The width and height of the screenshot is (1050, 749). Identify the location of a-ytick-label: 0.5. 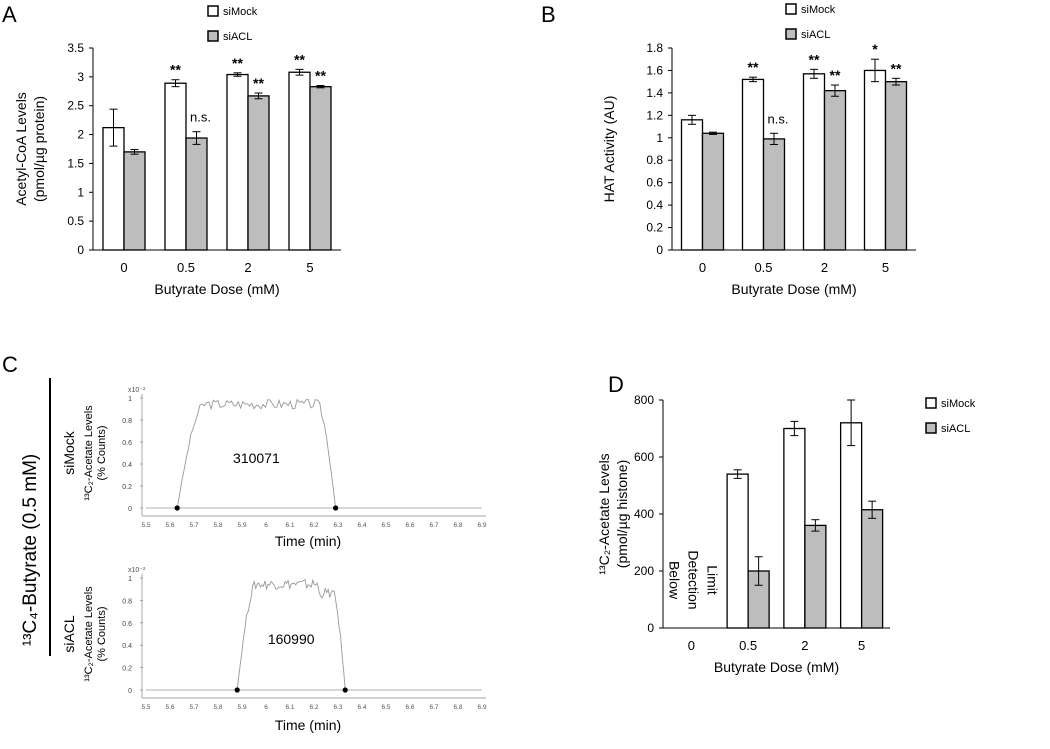
(75, 221).